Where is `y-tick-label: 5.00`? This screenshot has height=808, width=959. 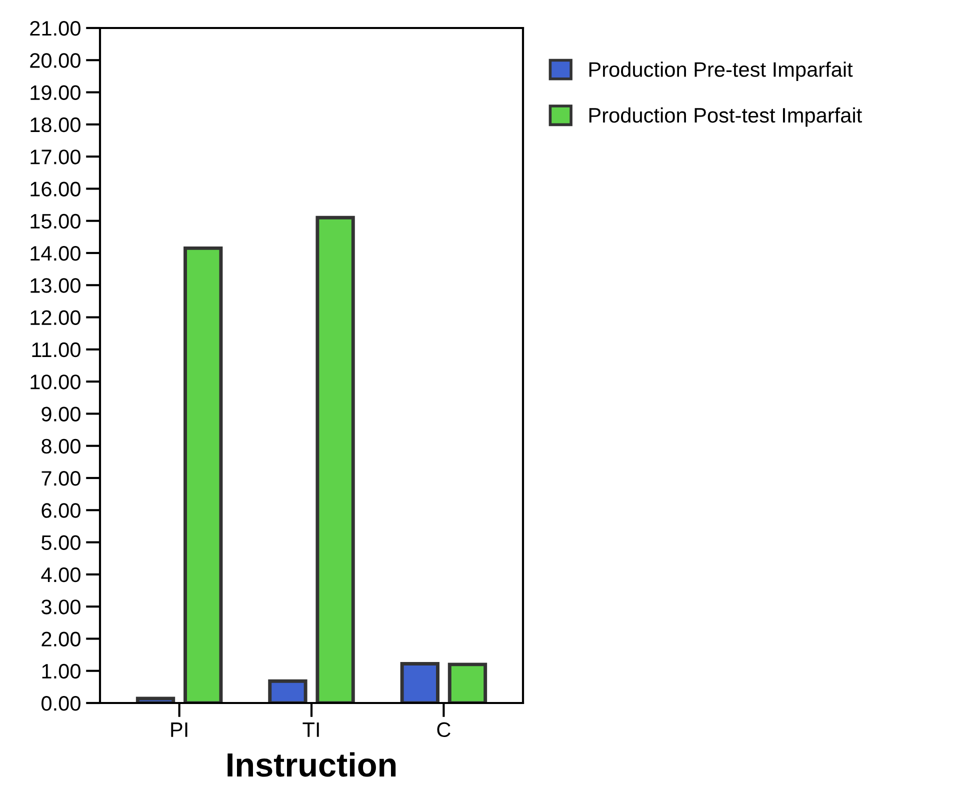 y-tick-label: 5.00 is located at coordinates (61, 542).